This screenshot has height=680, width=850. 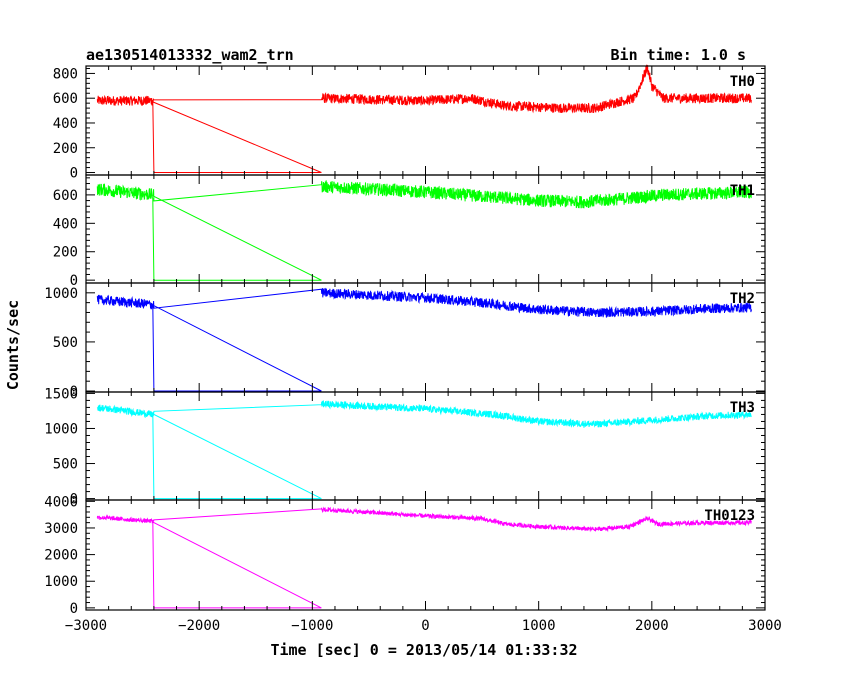 I want to click on panel-label-th2: TH2, so click(x=742, y=299).